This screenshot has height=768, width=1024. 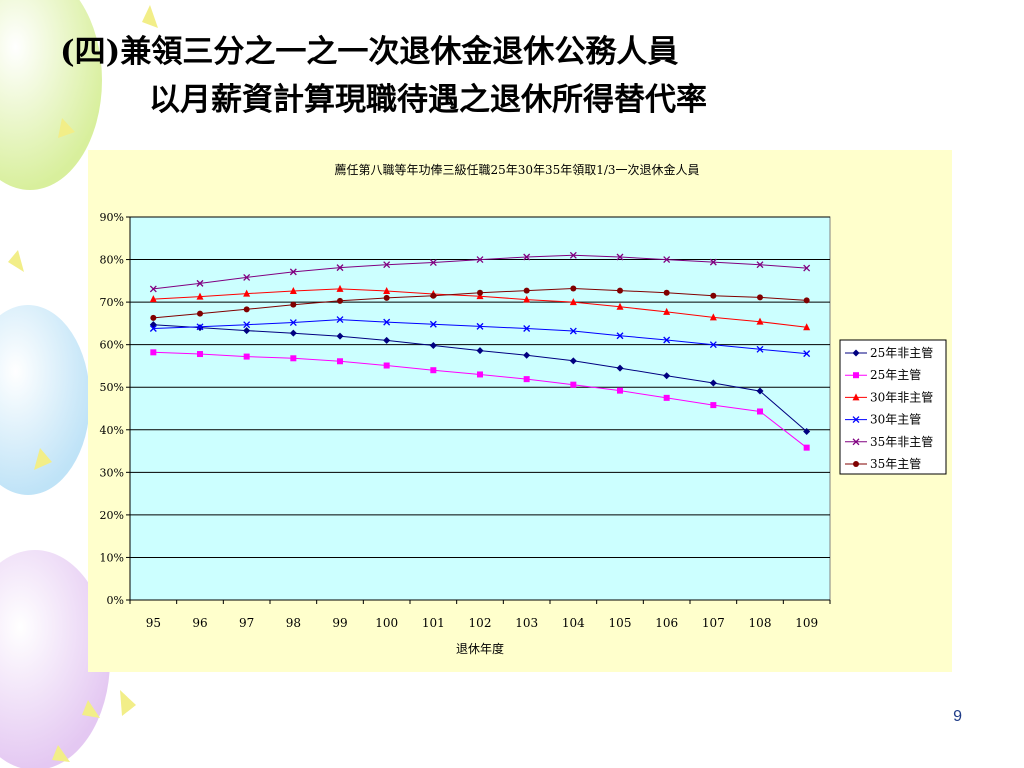 What do you see at coordinates (760, 623) in the screenshot?
I see `x-tick-label: 108` at bounding box center [760, 623].